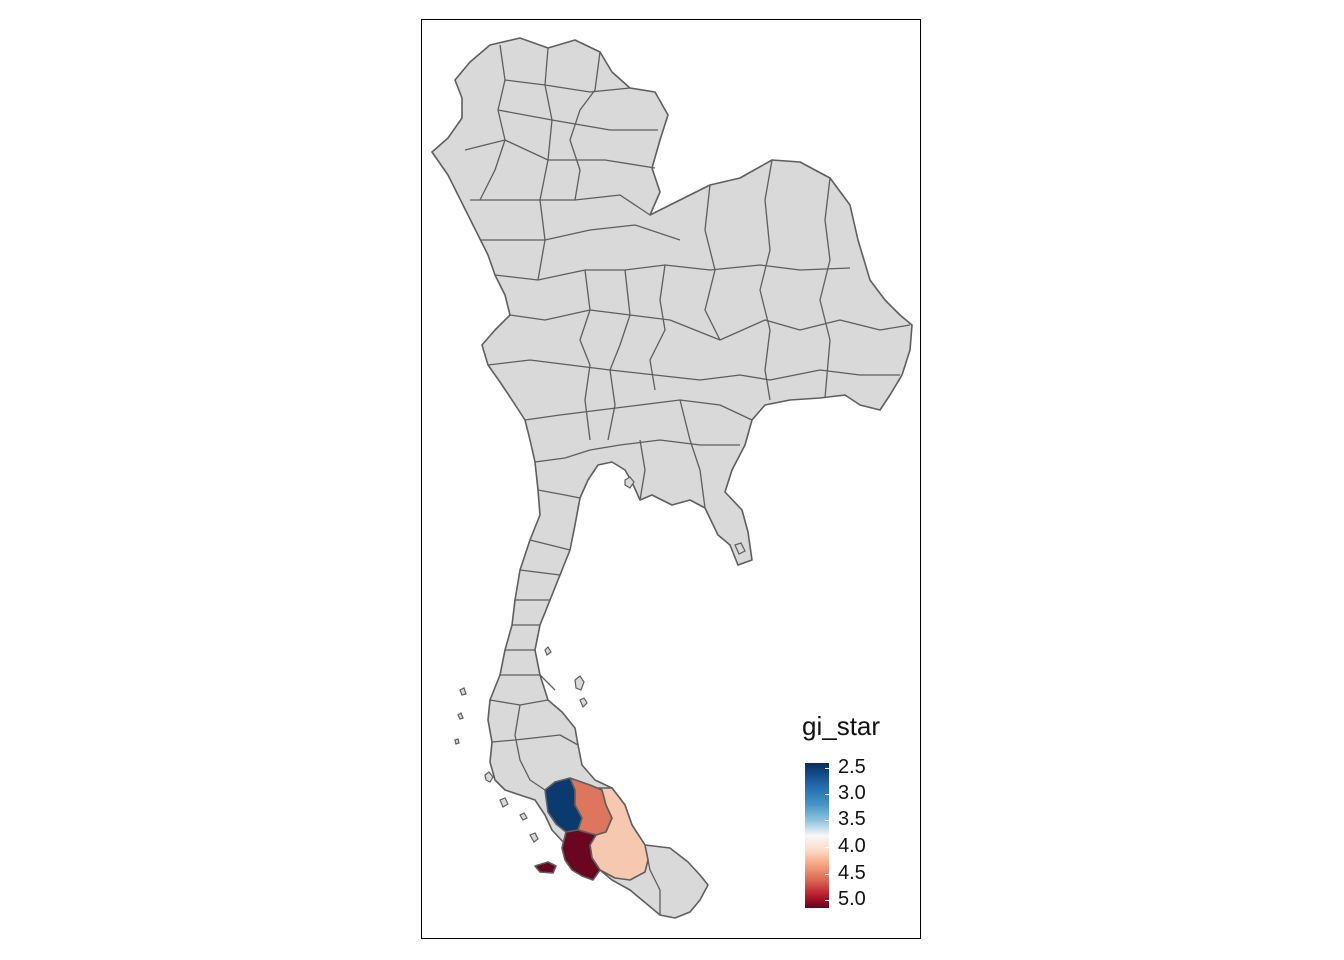  Describe the element at coordinates (852, 819) in the screenshot. I see `legend-tick-label: 3.5` at that location.